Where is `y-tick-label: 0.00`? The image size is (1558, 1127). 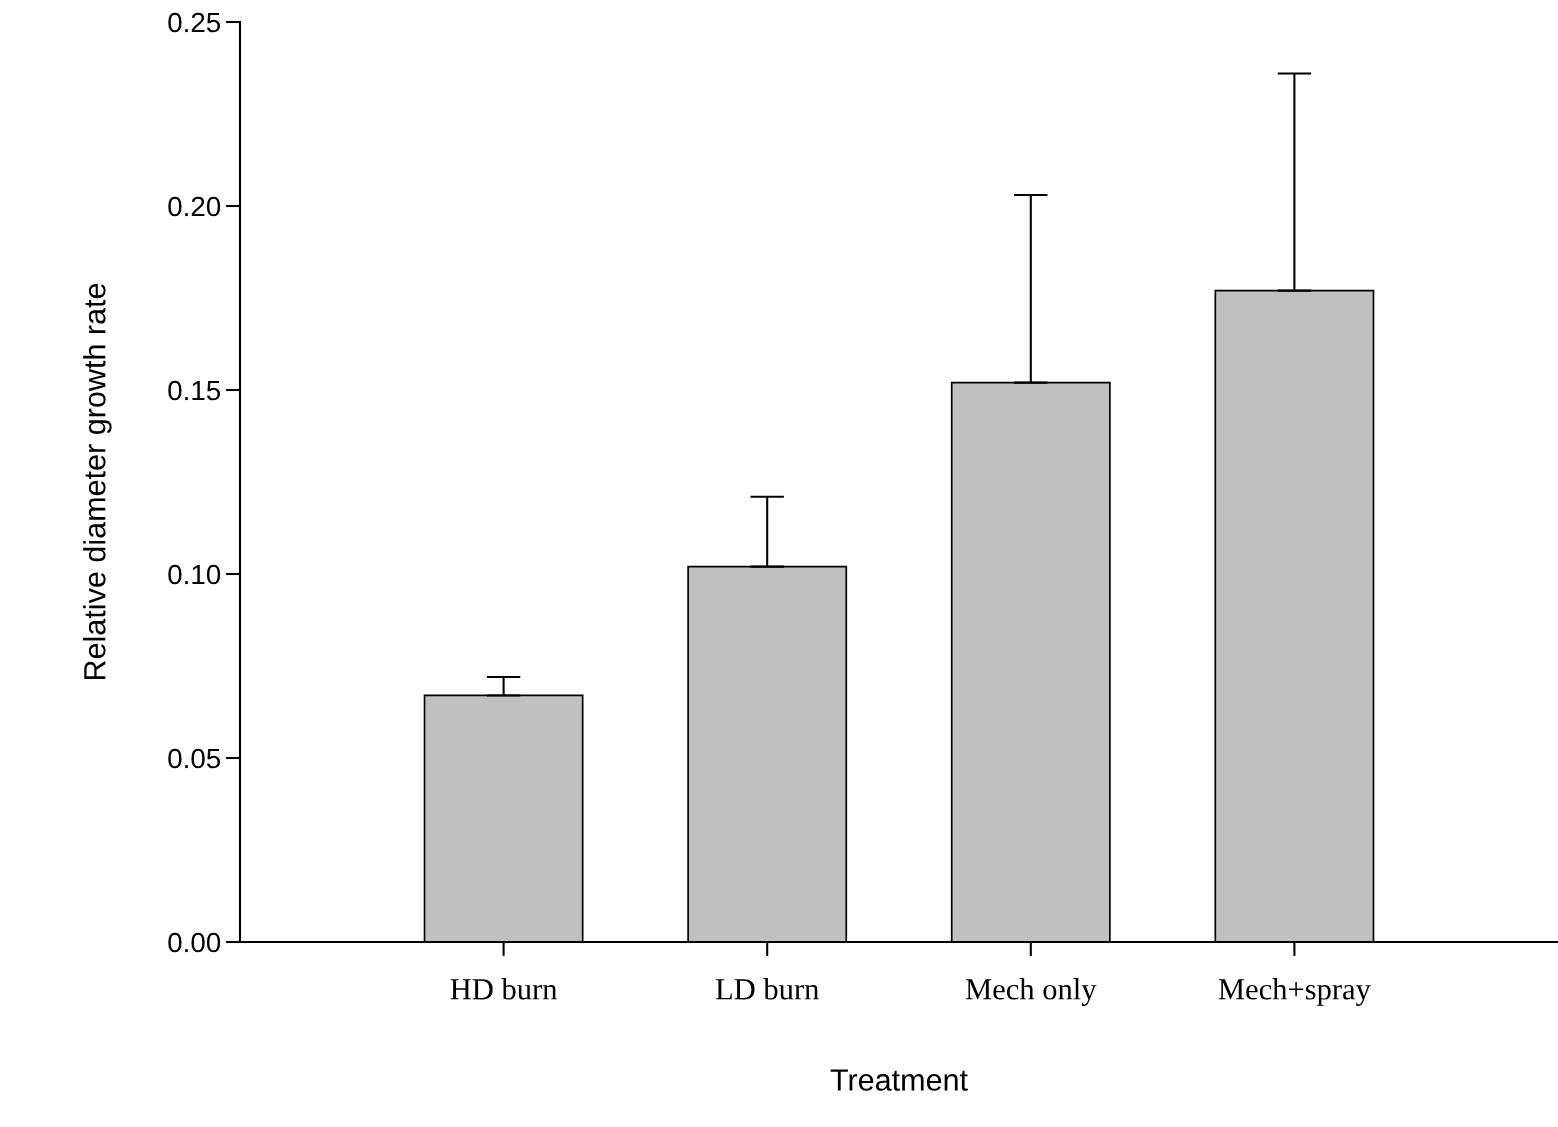 y-tick-label: 0.00 is located at coordinates (194, 942).